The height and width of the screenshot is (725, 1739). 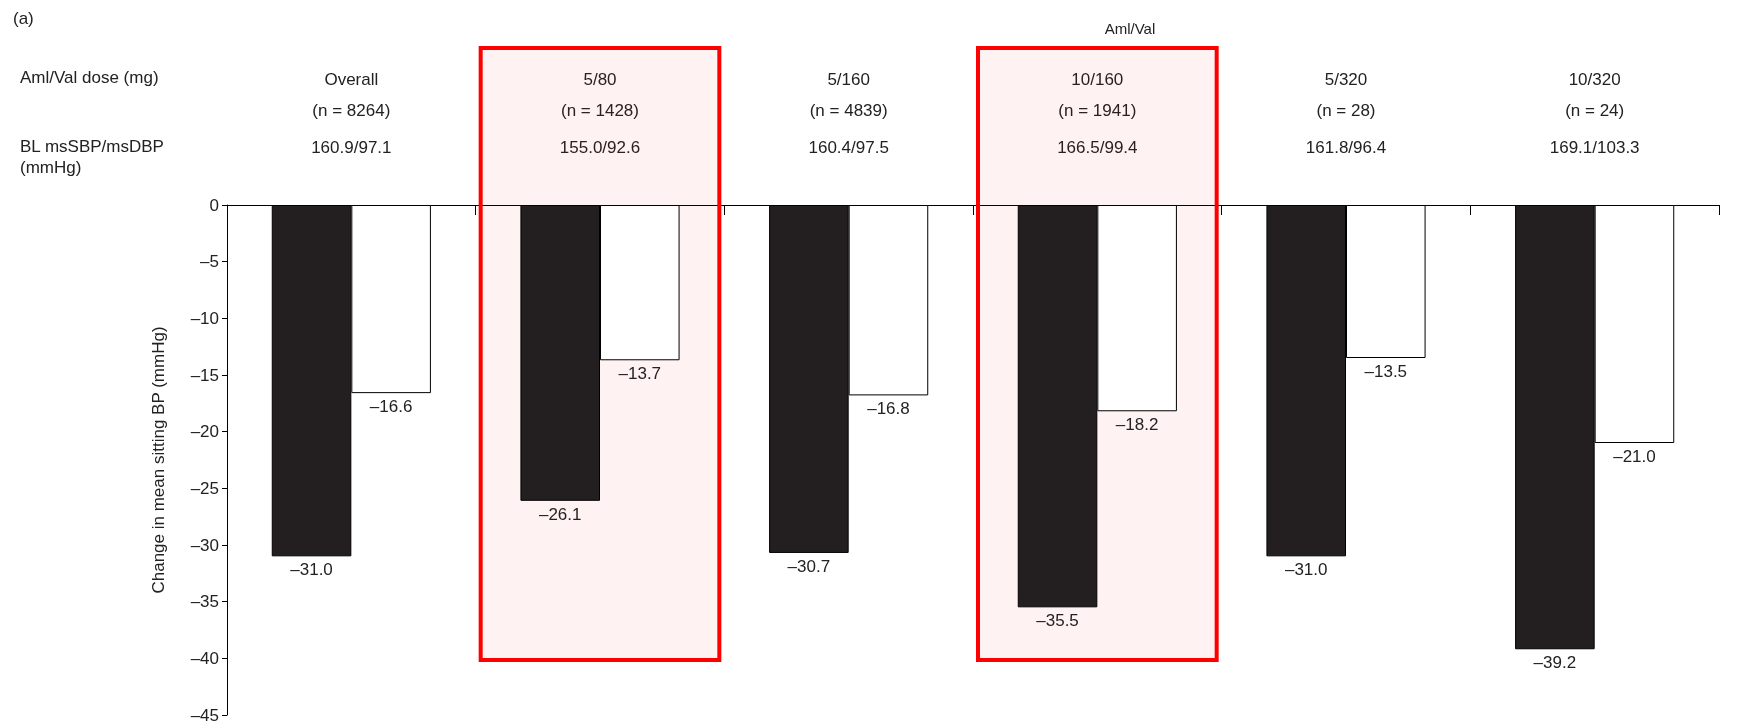 I want to click on x-tick-label: 5/160, so click(x=848, y=79).